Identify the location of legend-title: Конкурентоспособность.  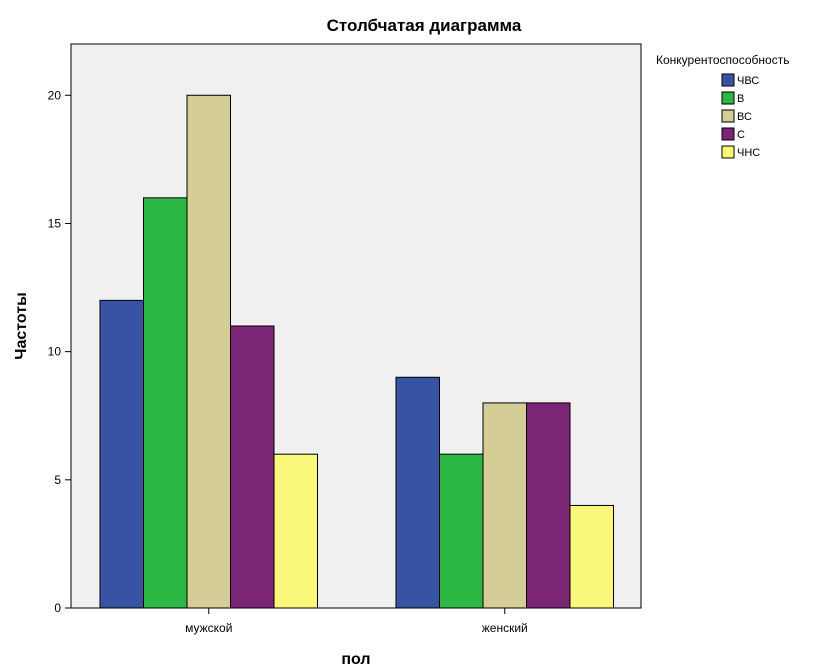
(722, 60).